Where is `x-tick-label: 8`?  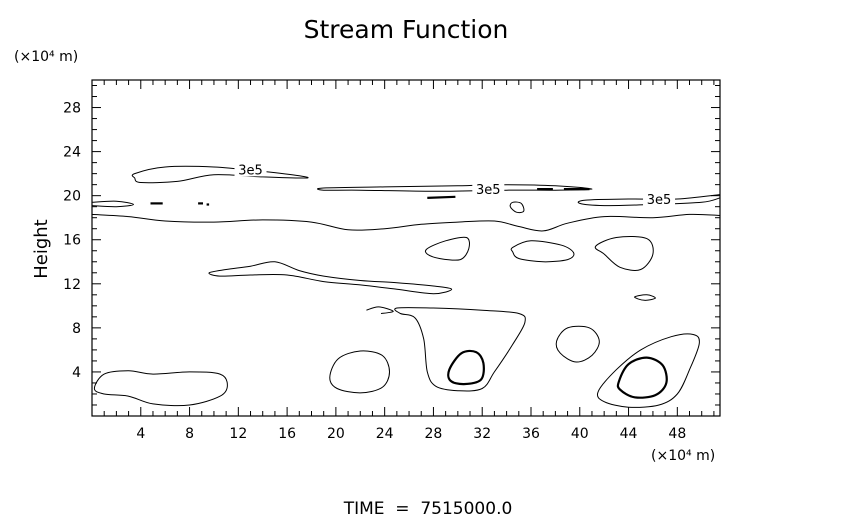
x-tick-label: 8 is located at coordinates (189, 434).